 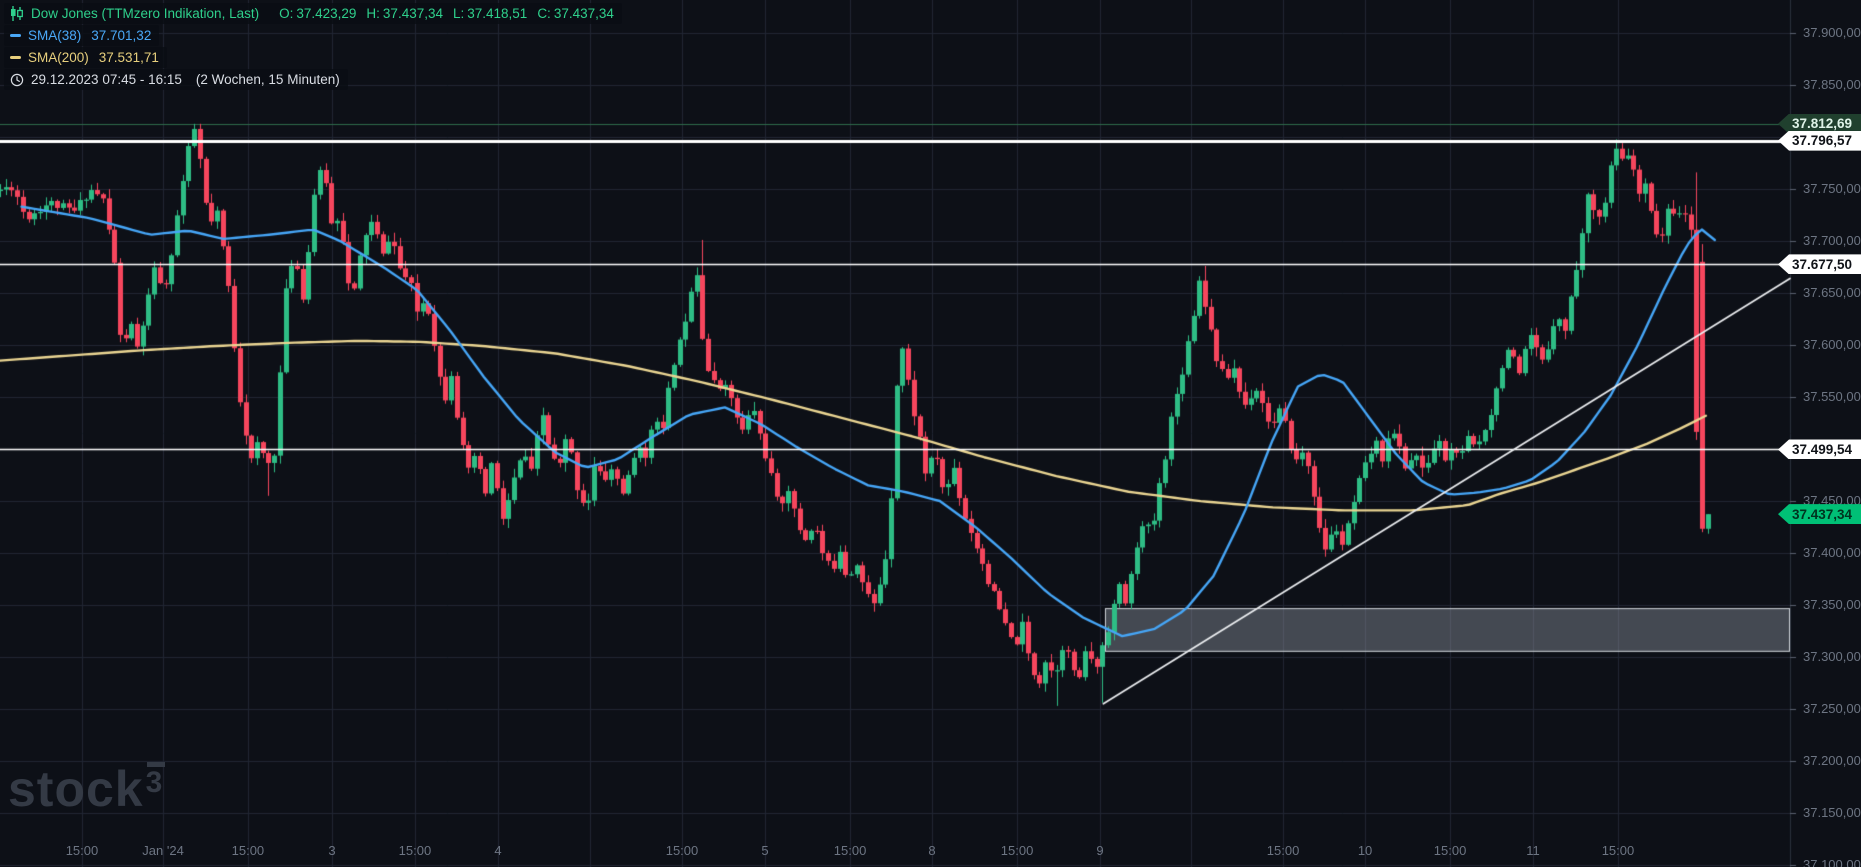 I want to click on sma200-value: 37.531,71, so click(x=128, y=57).